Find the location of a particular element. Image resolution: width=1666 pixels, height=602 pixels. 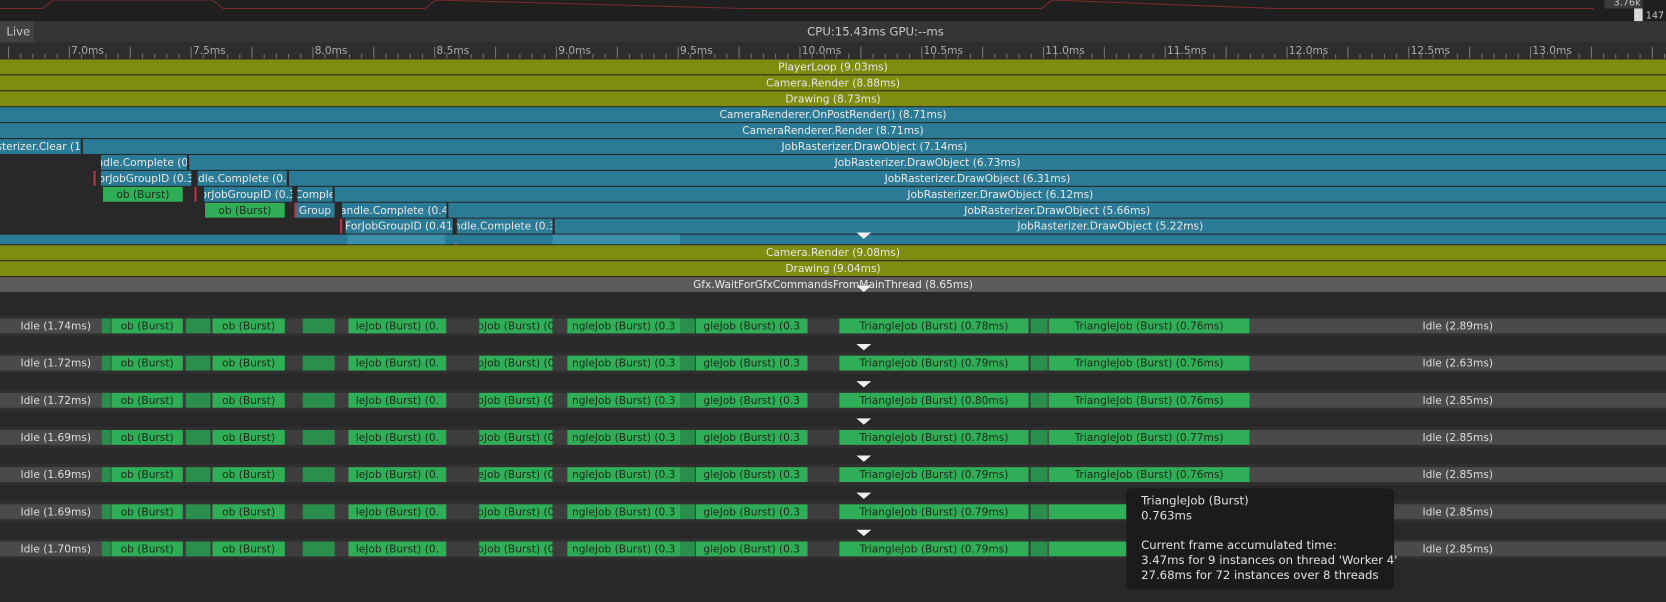

job-bar-label: TriangleJob (Burst) (0.76ms) is located at coordinates (1149, 400).